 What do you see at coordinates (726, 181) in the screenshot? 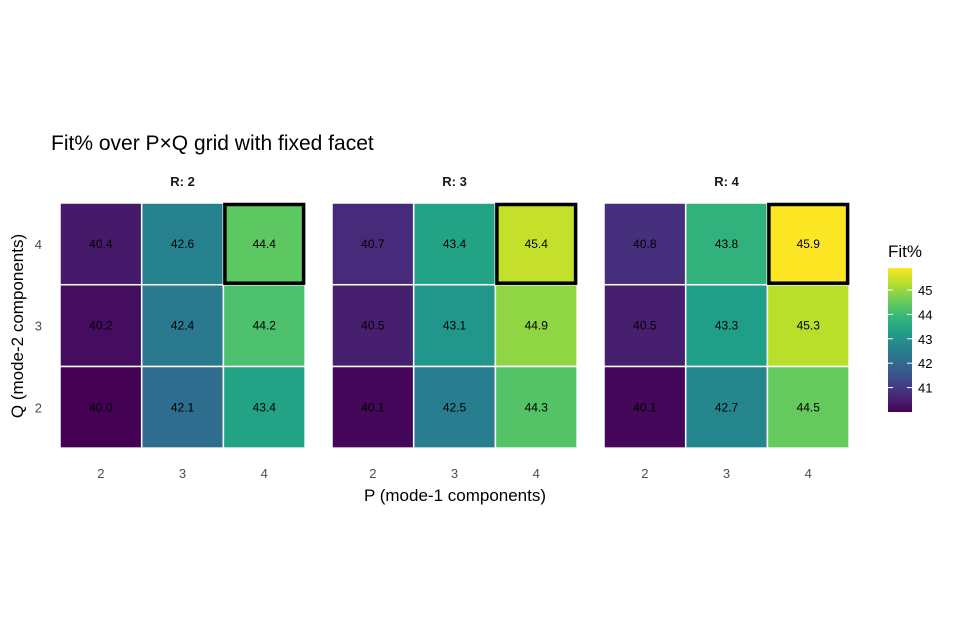
I see `facet-strip-label: R: 4` at bounding box center [726, 181].